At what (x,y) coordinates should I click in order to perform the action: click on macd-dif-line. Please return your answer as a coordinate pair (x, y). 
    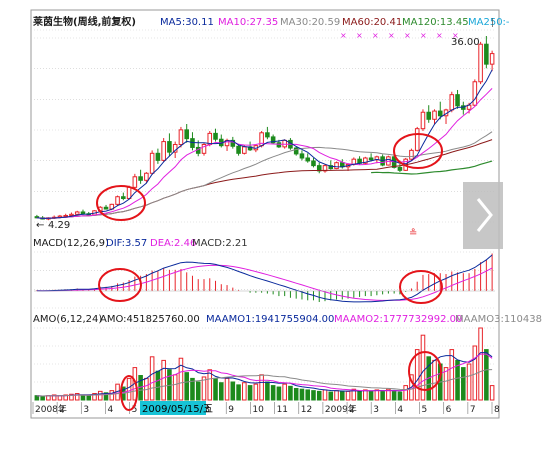
    Looking at the image, I should click on (264, 278).